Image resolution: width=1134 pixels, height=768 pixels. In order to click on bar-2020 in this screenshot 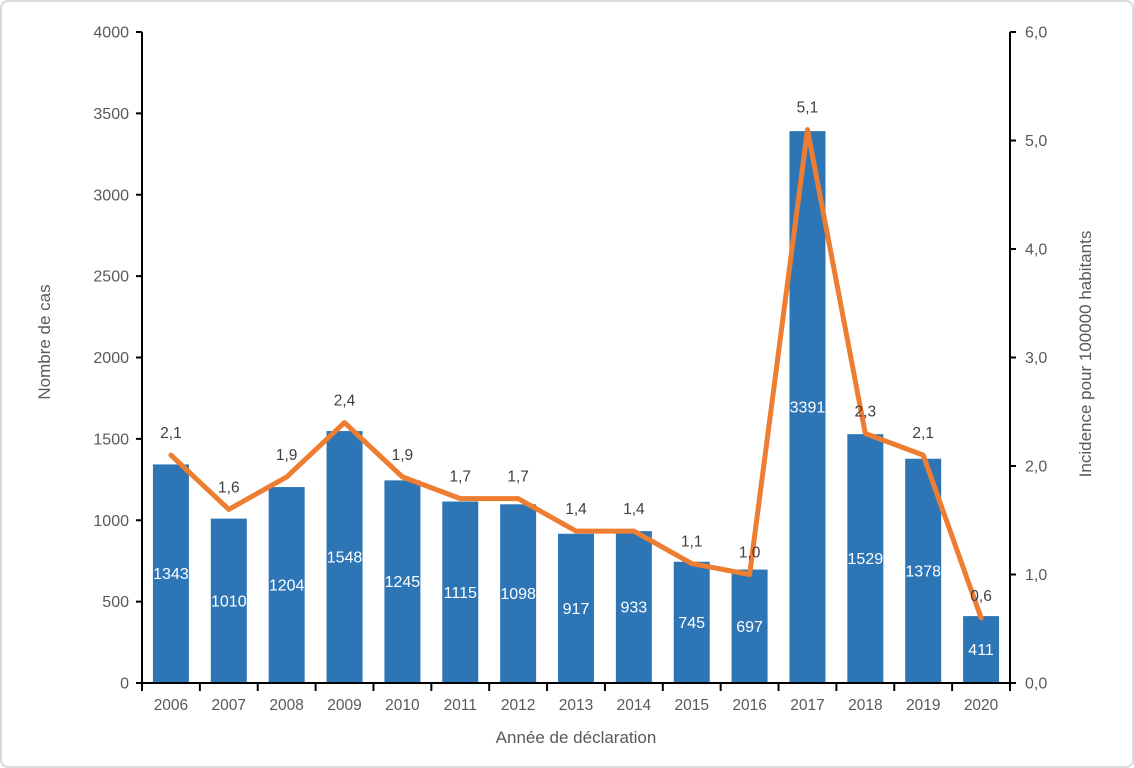, I will do `click(981, 649)`.